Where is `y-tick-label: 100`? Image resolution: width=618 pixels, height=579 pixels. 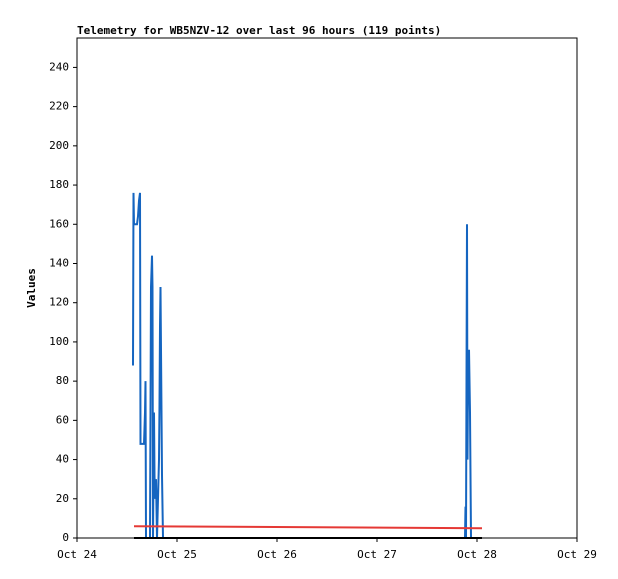 y-tick-label: 100 is located at coordinates (59, 341).